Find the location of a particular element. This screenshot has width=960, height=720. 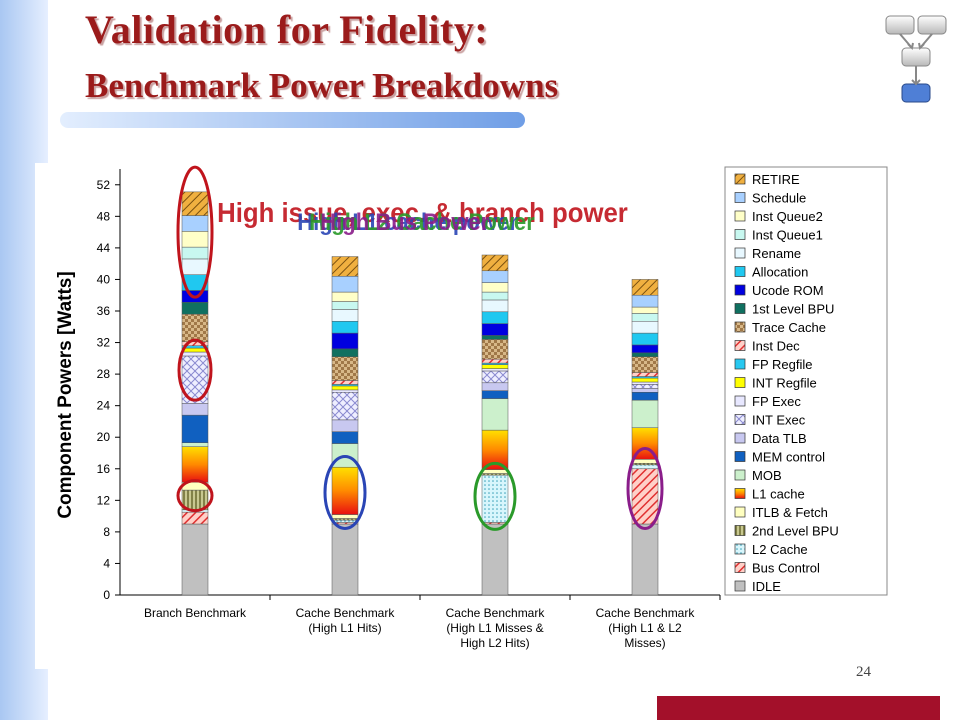

legend-label: MOB is located at coordinates (767, 475).